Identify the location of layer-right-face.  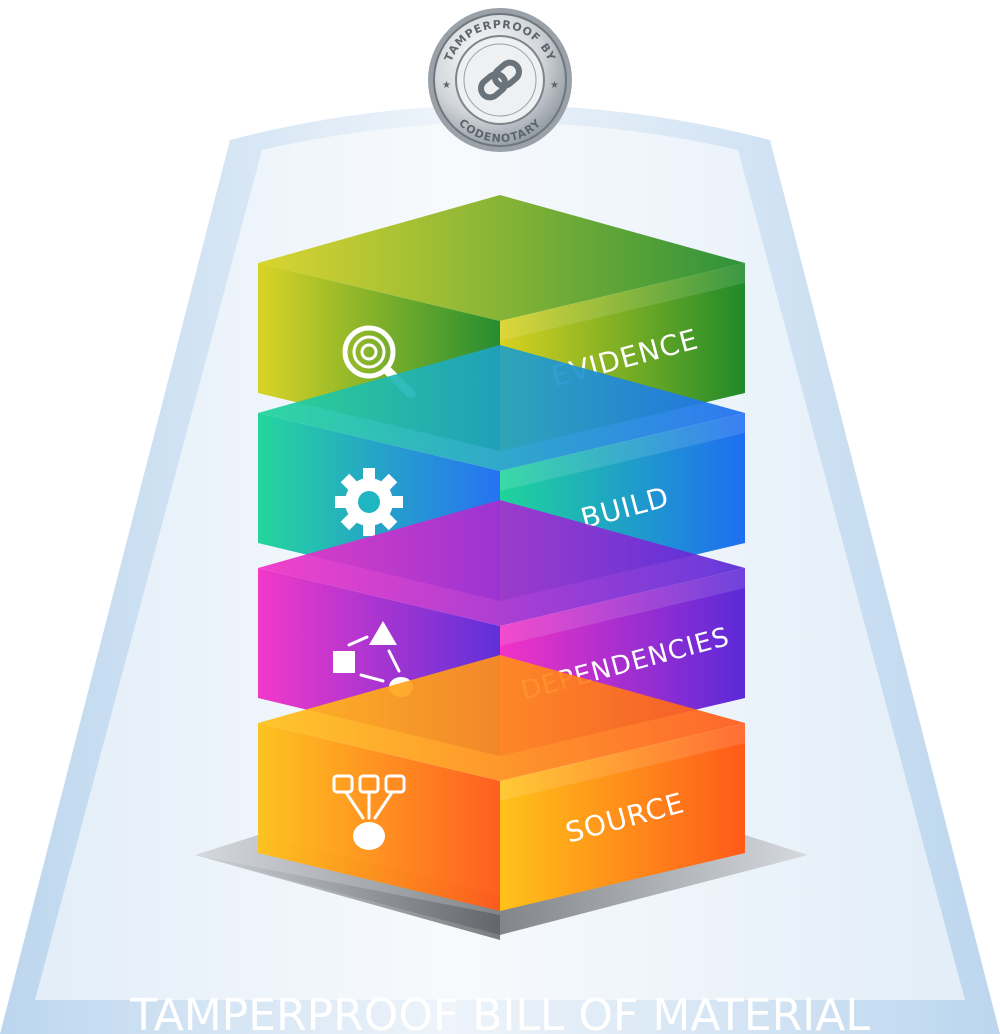
(622, 817).